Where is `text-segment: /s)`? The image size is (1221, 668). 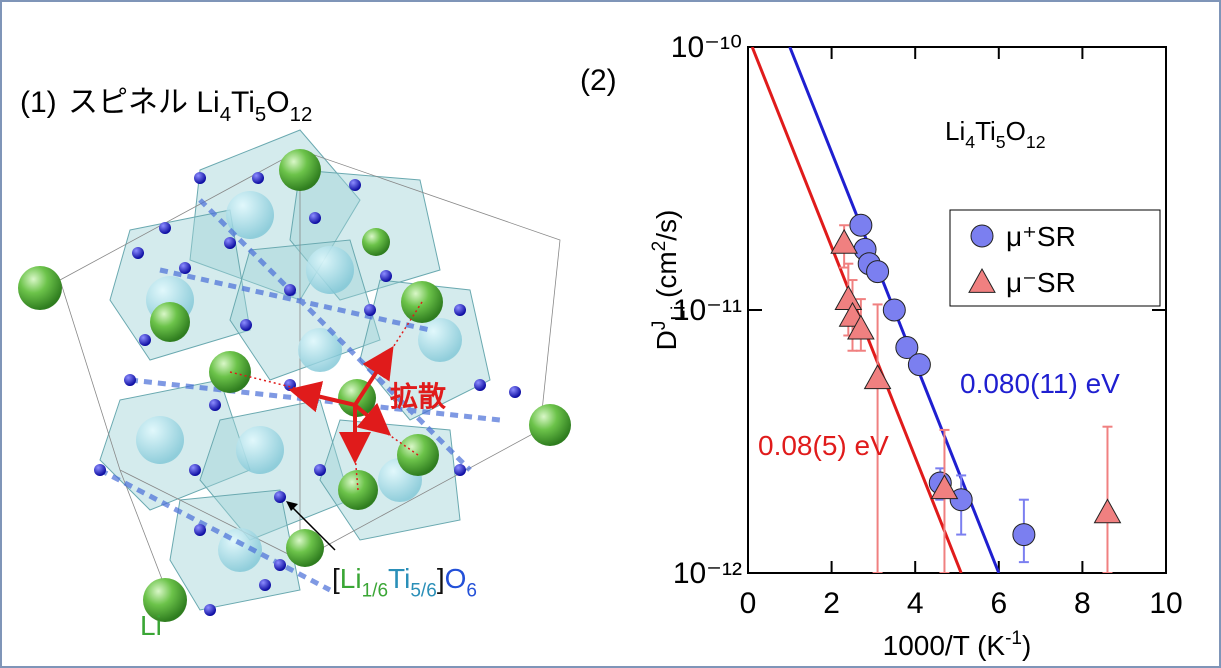
text-segment: /s) is located at coordinates (666, 225).